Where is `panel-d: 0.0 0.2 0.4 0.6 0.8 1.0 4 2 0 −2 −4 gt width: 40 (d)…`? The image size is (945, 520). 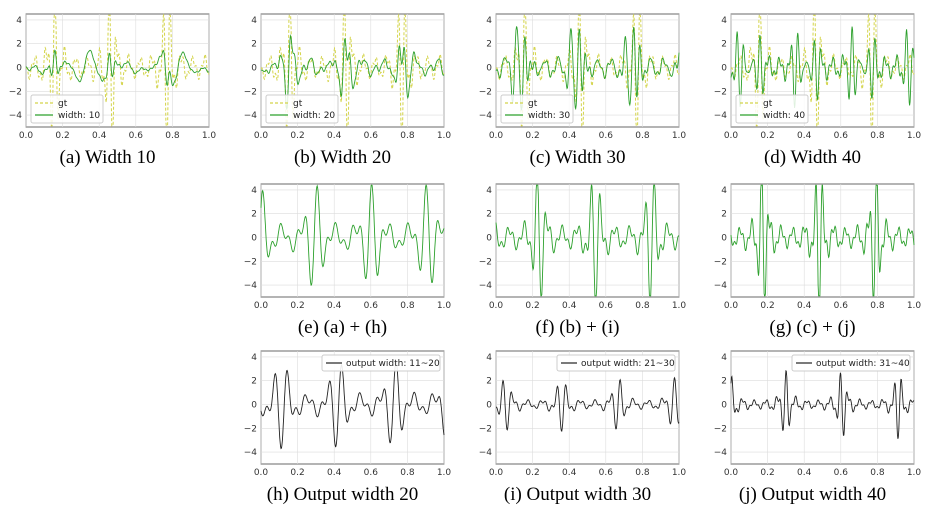 panel-d: 0.0 0.2 0.4 0.6 0.8 1.0 4 2 0 −2 −4 gt width: 40 (d)… is located at coordinates (813, 90).